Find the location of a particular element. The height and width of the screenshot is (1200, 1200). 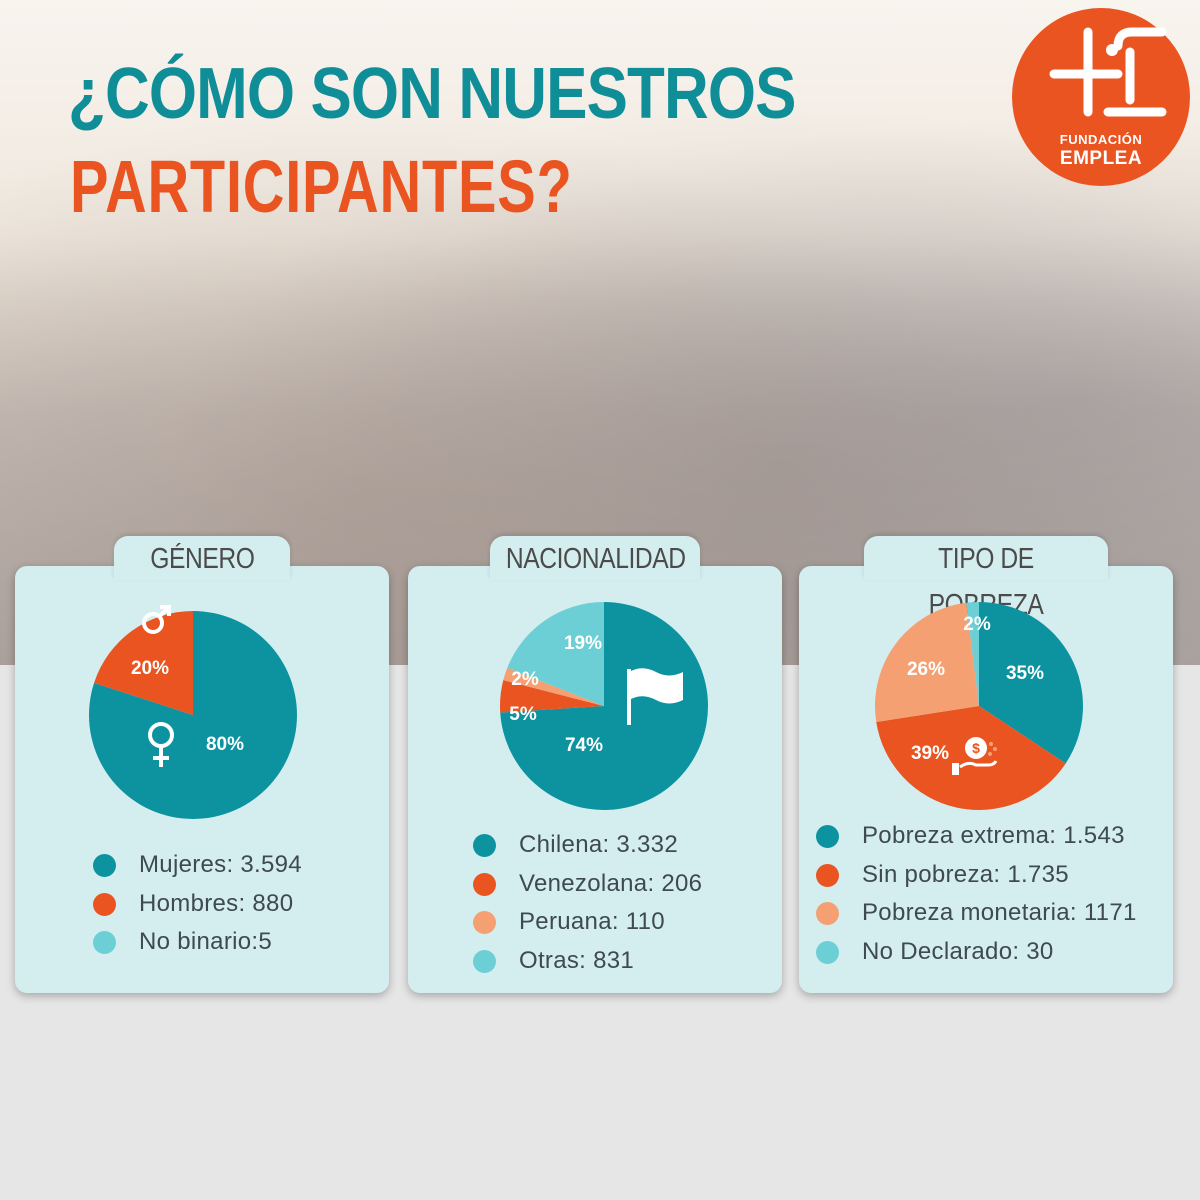

legend-item: Venezolana: 206 is located at coordinates (587, 884).